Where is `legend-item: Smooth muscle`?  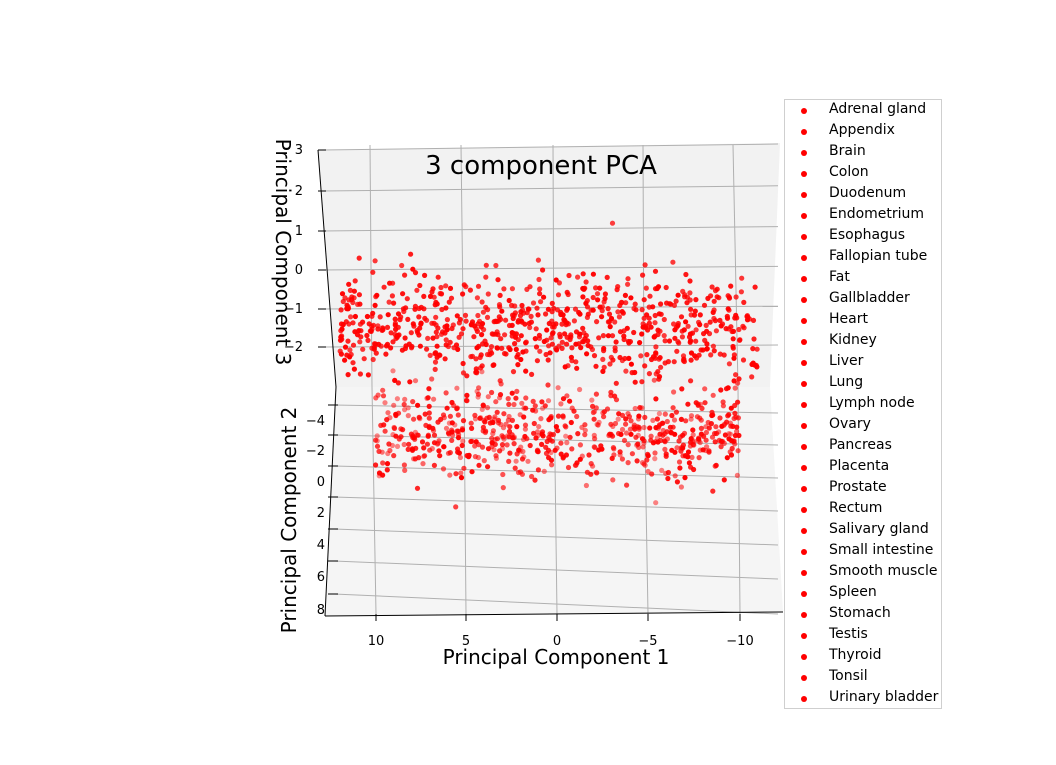 legend-item: Smooth muscle is located at coordinates (863, 572).